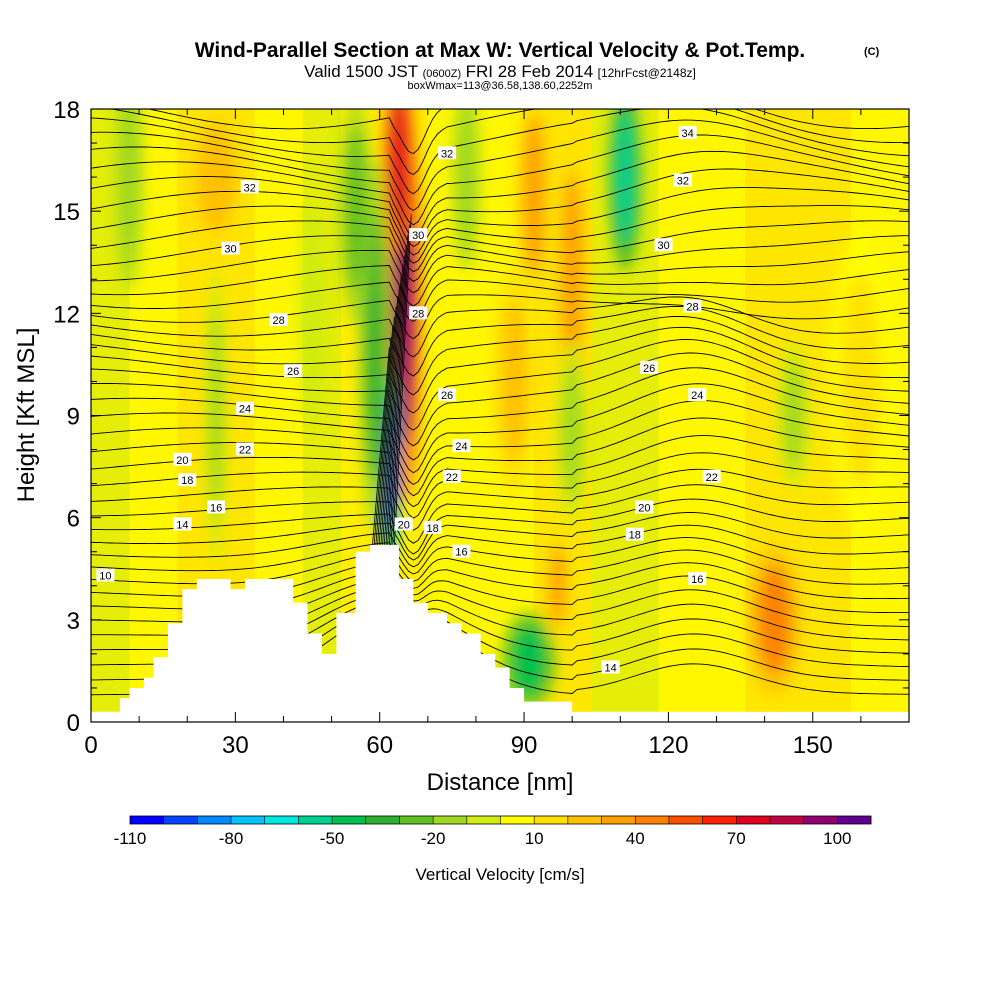 Image resolution: width=1000 pixels, height=1000 pixels. Describe the element at coordinates (250, 188) in the screenshot. I see `isentrope-label: 32` at that location.